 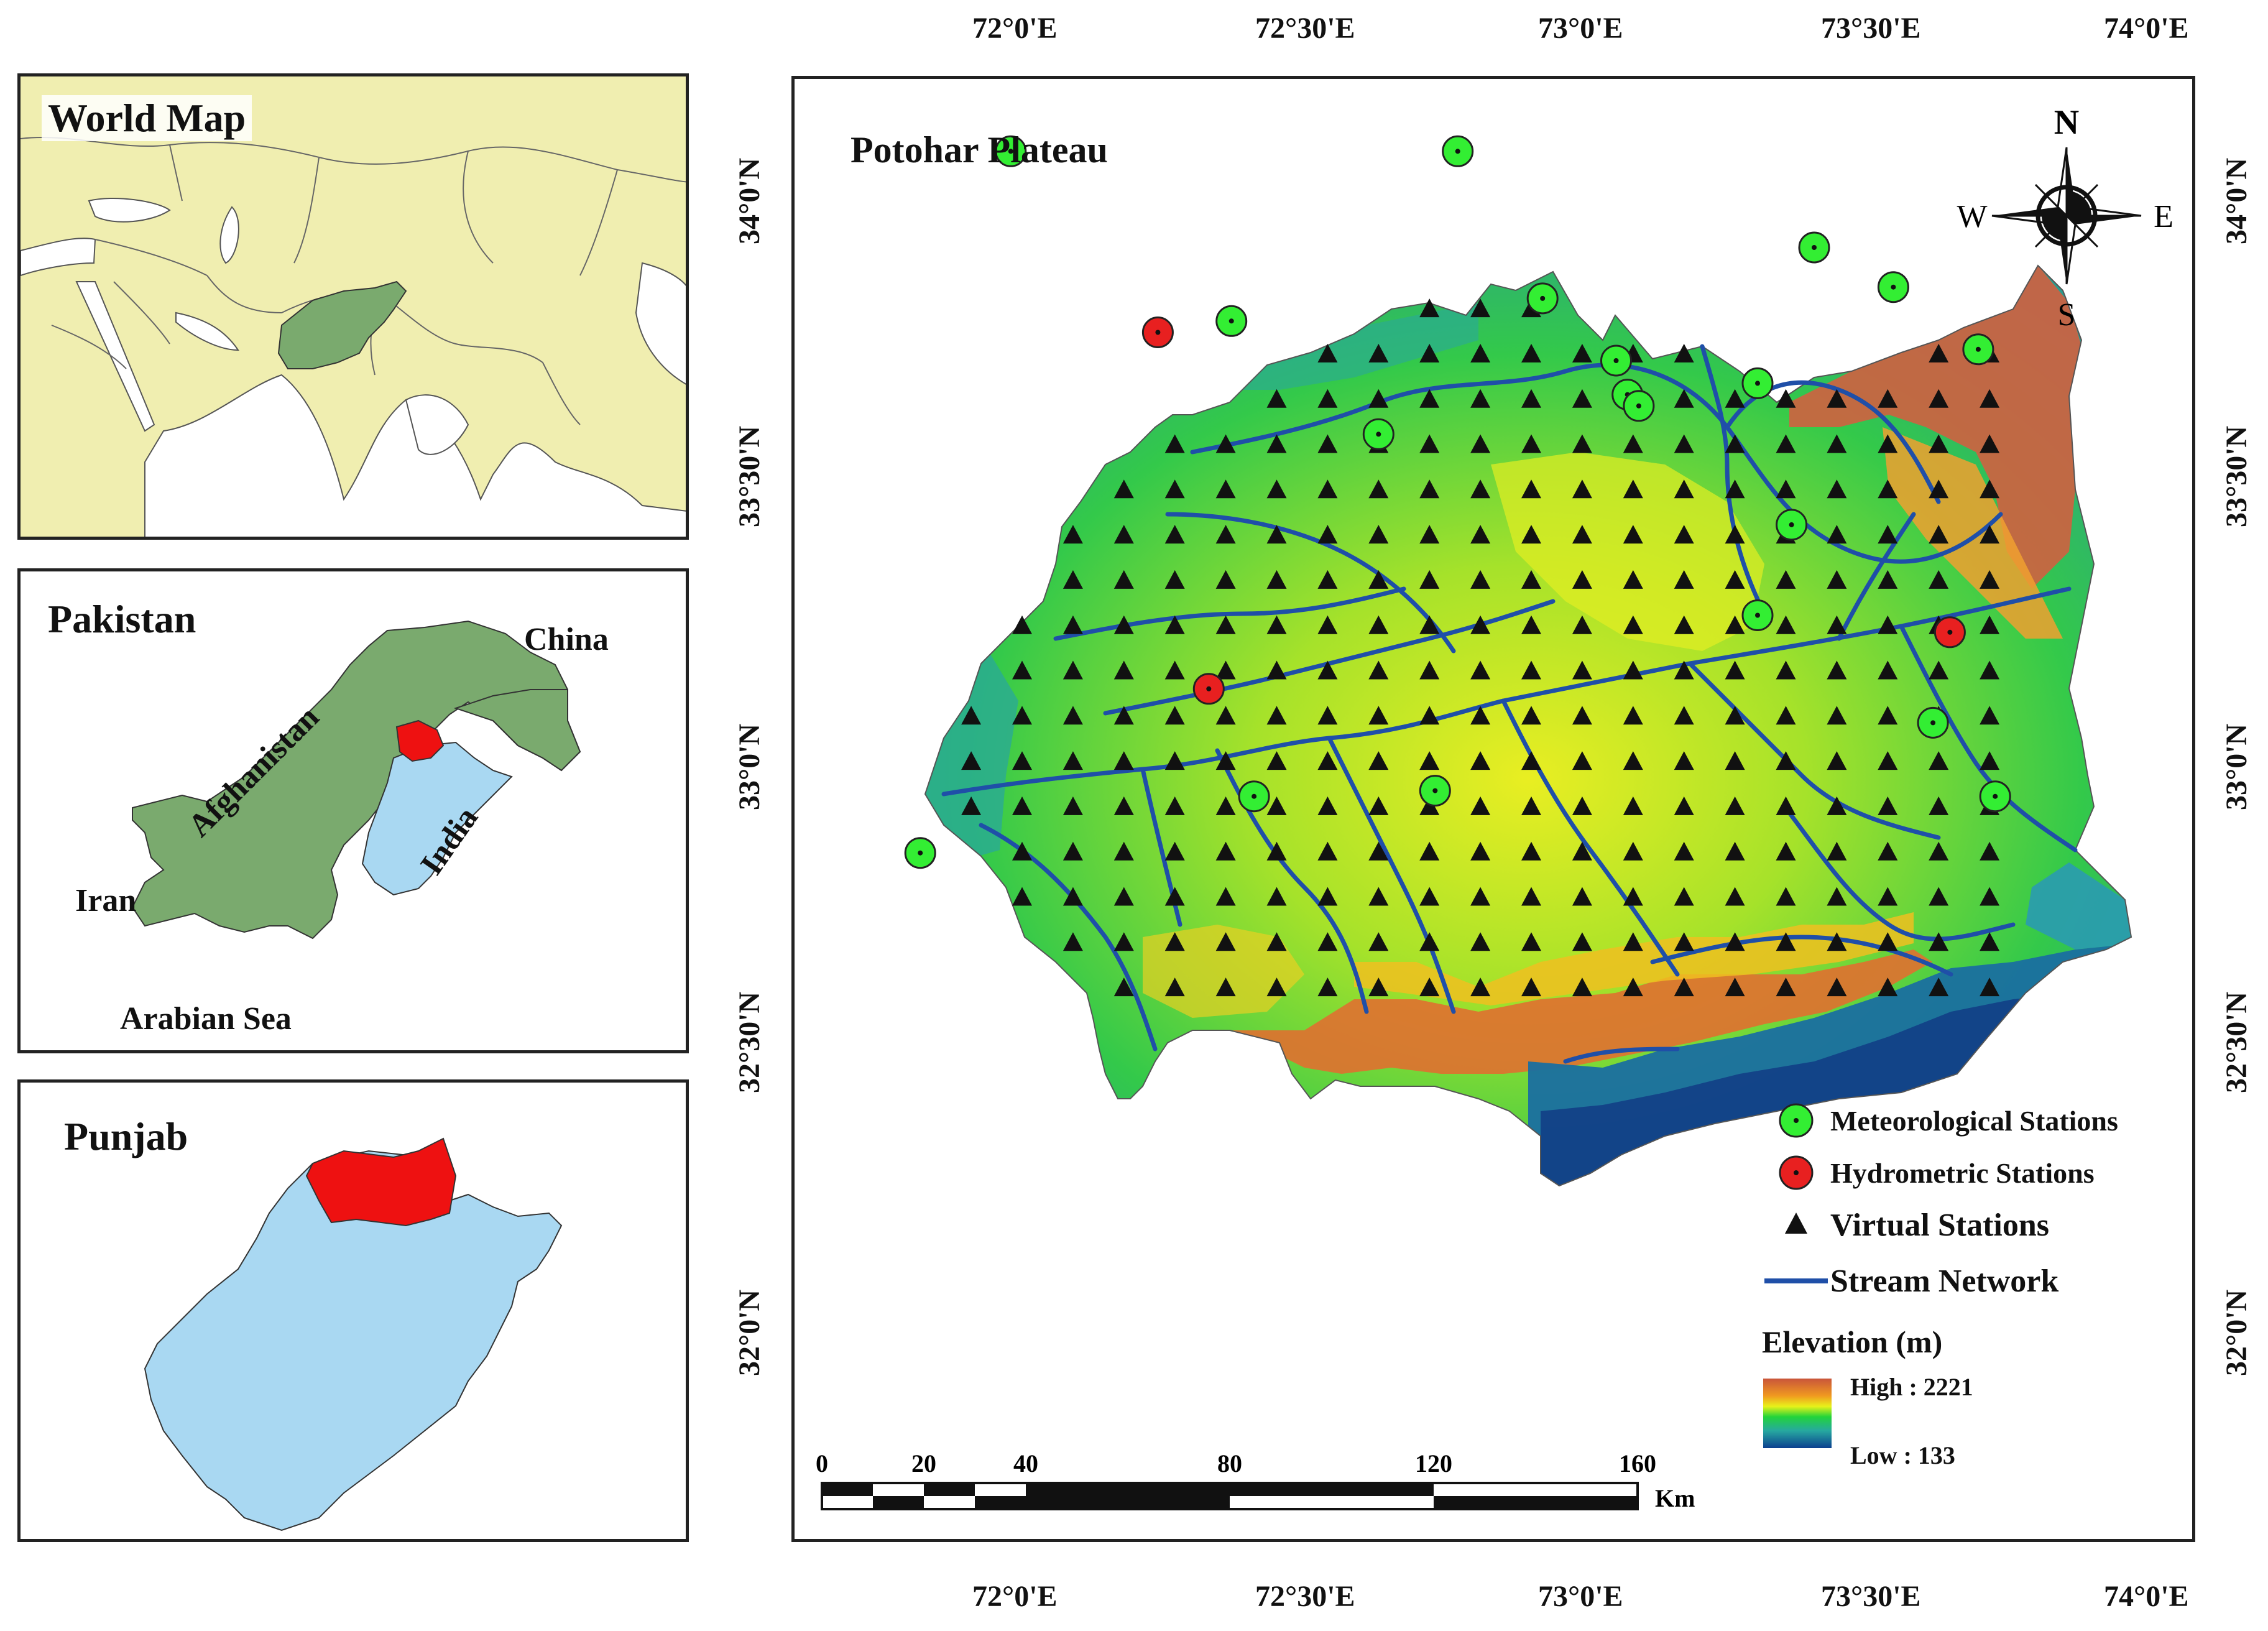 I want to click on world-map-title: World Map, so click(x=147, y=118).